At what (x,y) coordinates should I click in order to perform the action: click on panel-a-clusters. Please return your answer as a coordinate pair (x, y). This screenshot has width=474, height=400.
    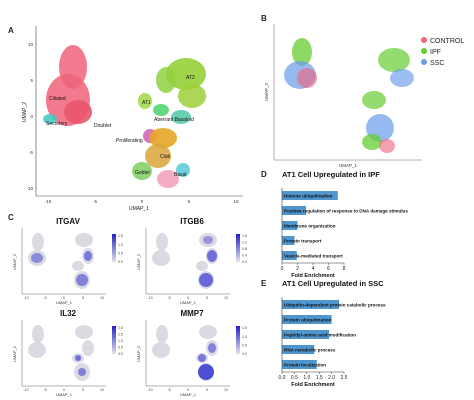
    Looking at the image, I should click on (124, 116).